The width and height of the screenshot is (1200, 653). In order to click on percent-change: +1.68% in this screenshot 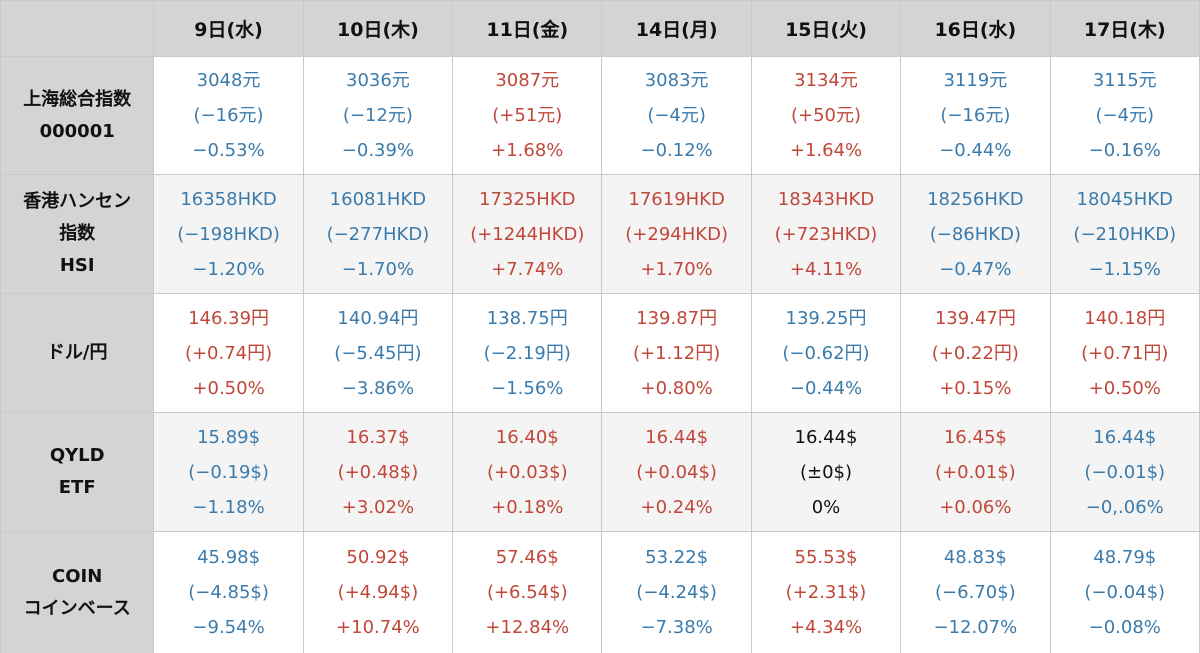, I will do `click(527, 150)`.